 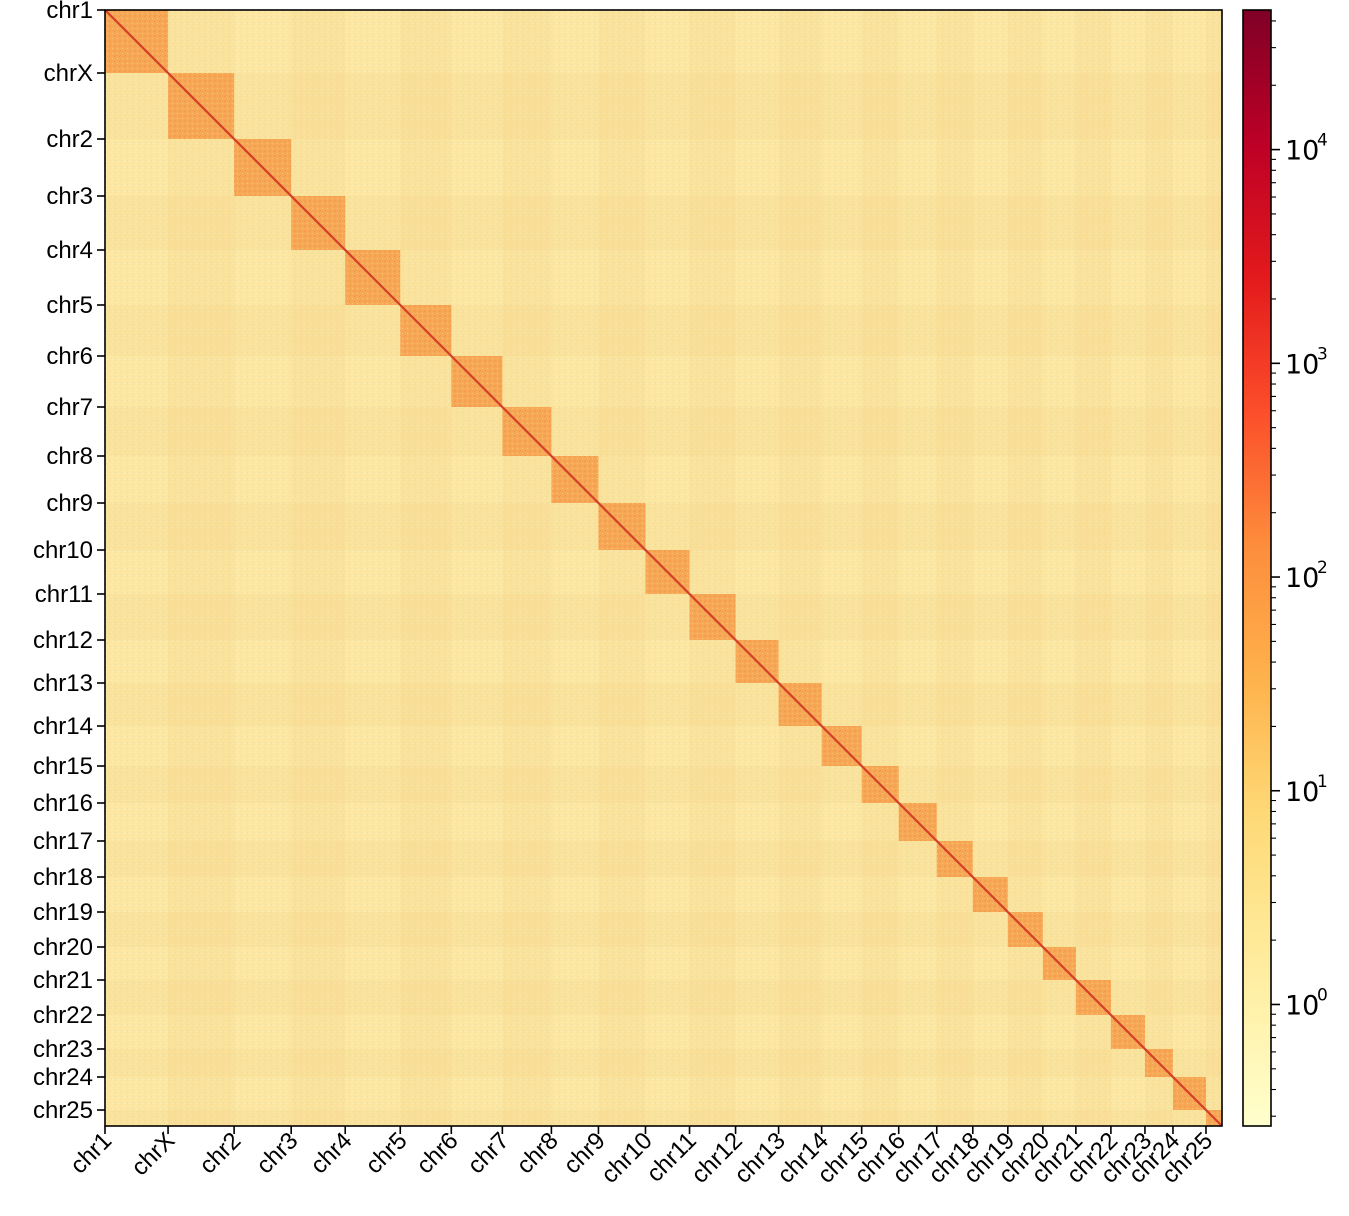 I want to click on y-tick-label-chr20: chr20, so click(x=63, y=947).